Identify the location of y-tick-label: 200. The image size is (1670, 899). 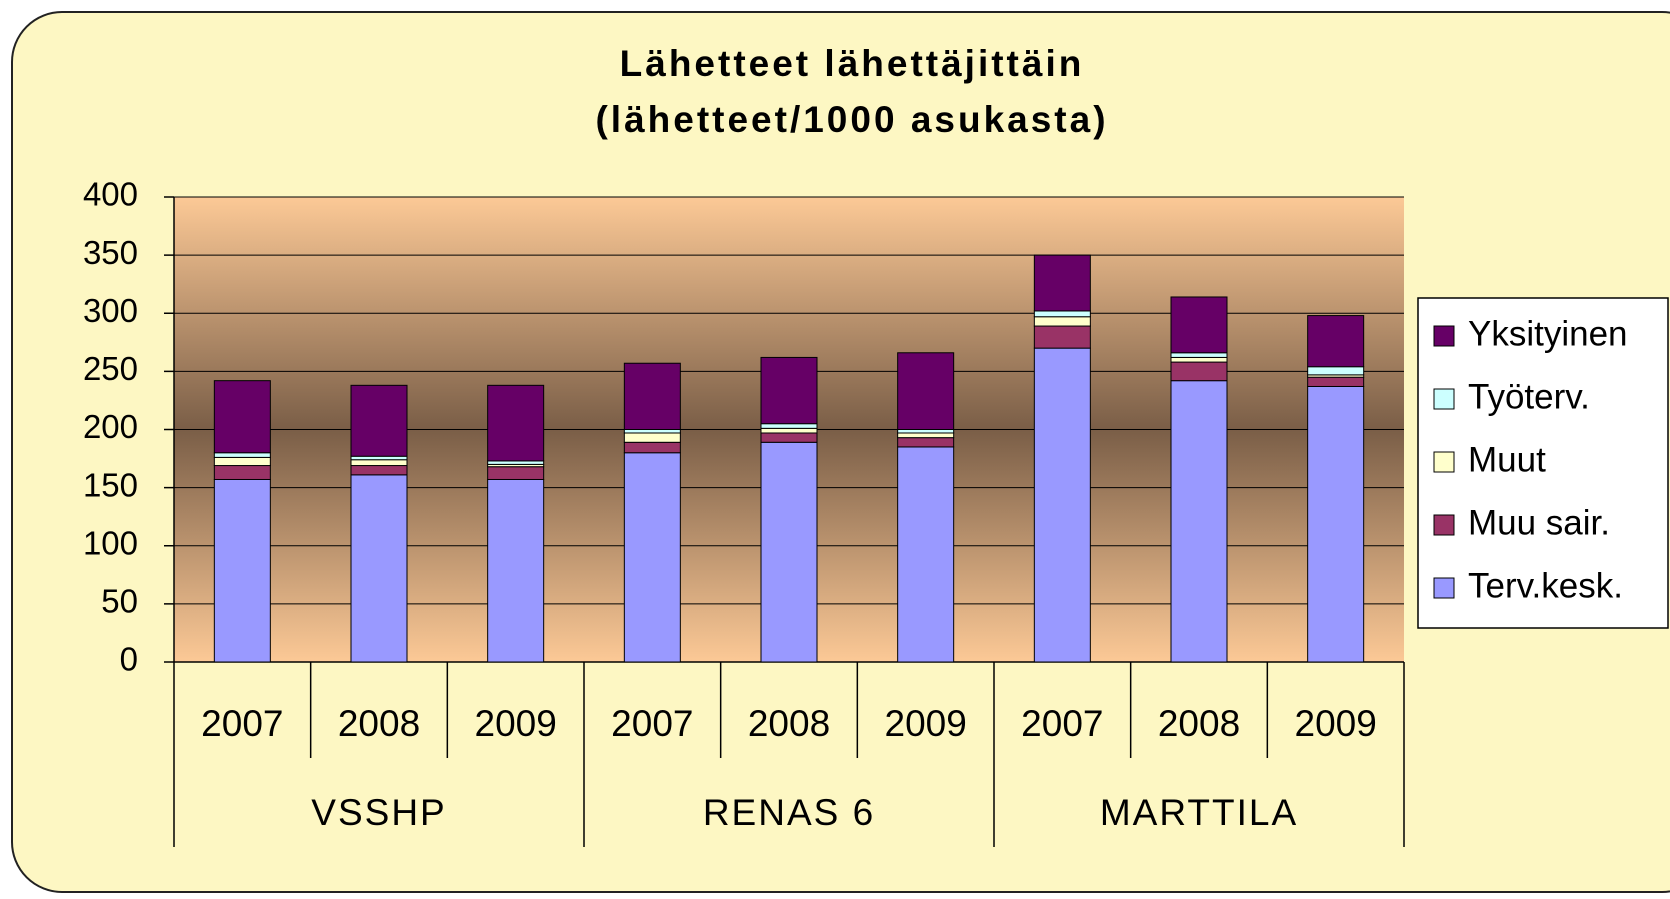
(110, 426).